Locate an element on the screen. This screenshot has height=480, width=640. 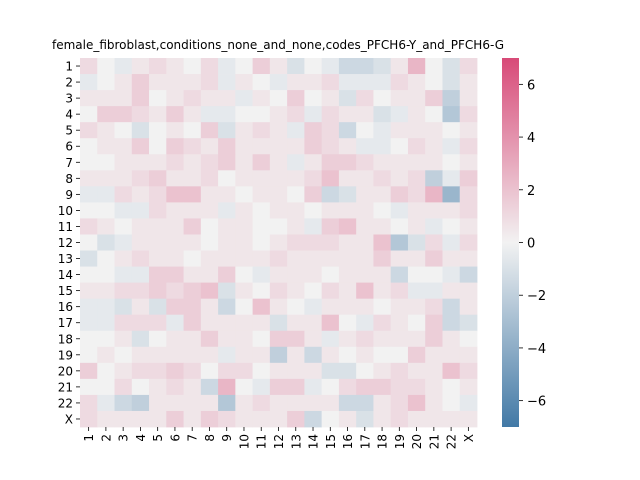
column-tick-label: 19 is located at coordinates (400, 441).